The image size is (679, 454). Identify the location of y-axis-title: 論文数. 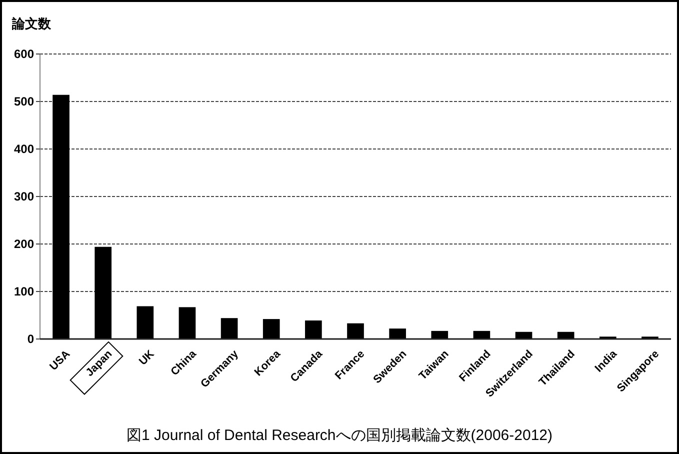
(31, 23).